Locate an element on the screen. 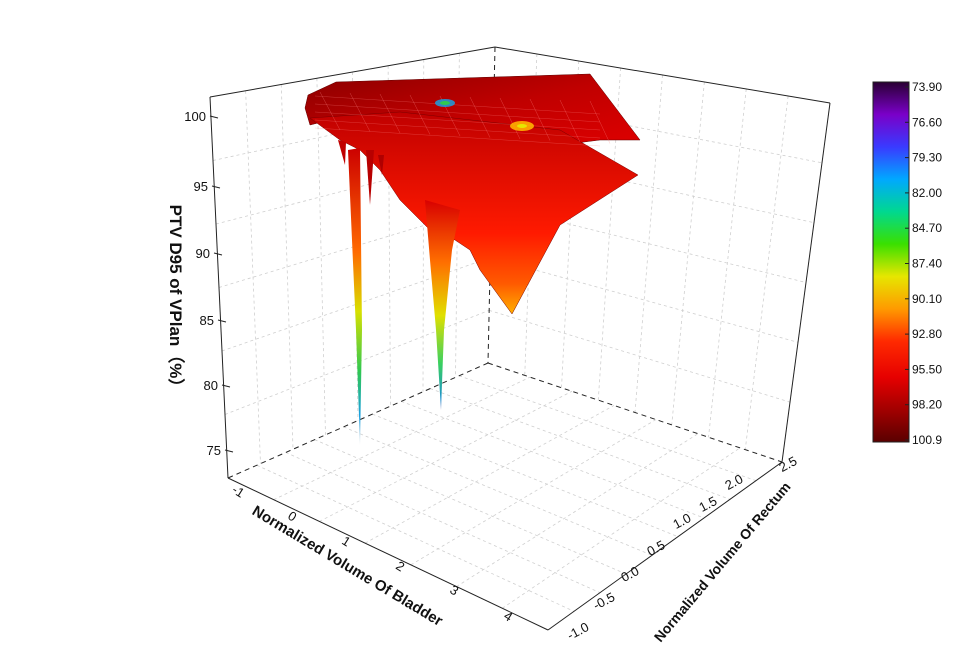  z-axis-title: PTV D95 of VPlan（%） is located at coordinates (176, 300).